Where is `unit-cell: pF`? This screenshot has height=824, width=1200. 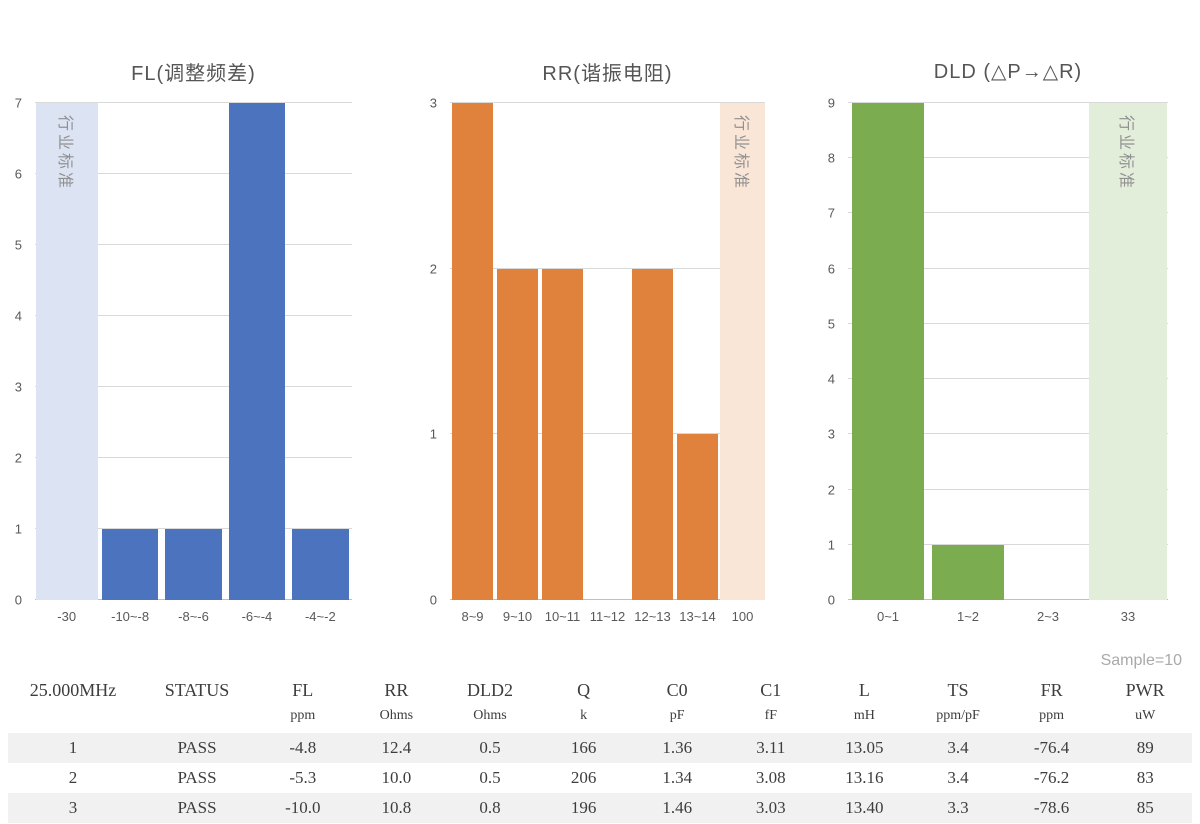
unit-cell: pF is located at coordinates (677, 715).